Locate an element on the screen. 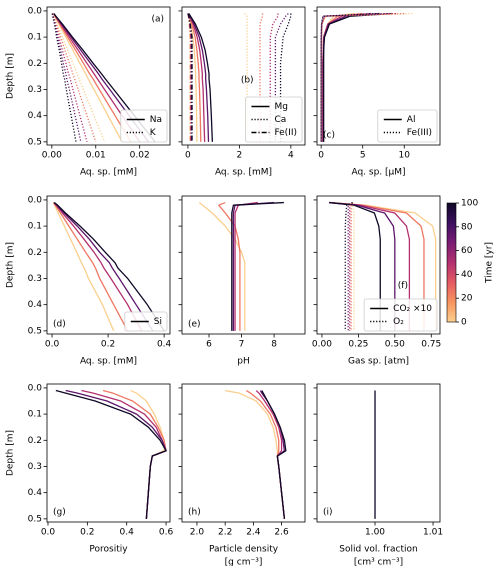 This screenshot has width=500, height=566. x-tick-label: 0.01 is located at coordinates (96, 156).